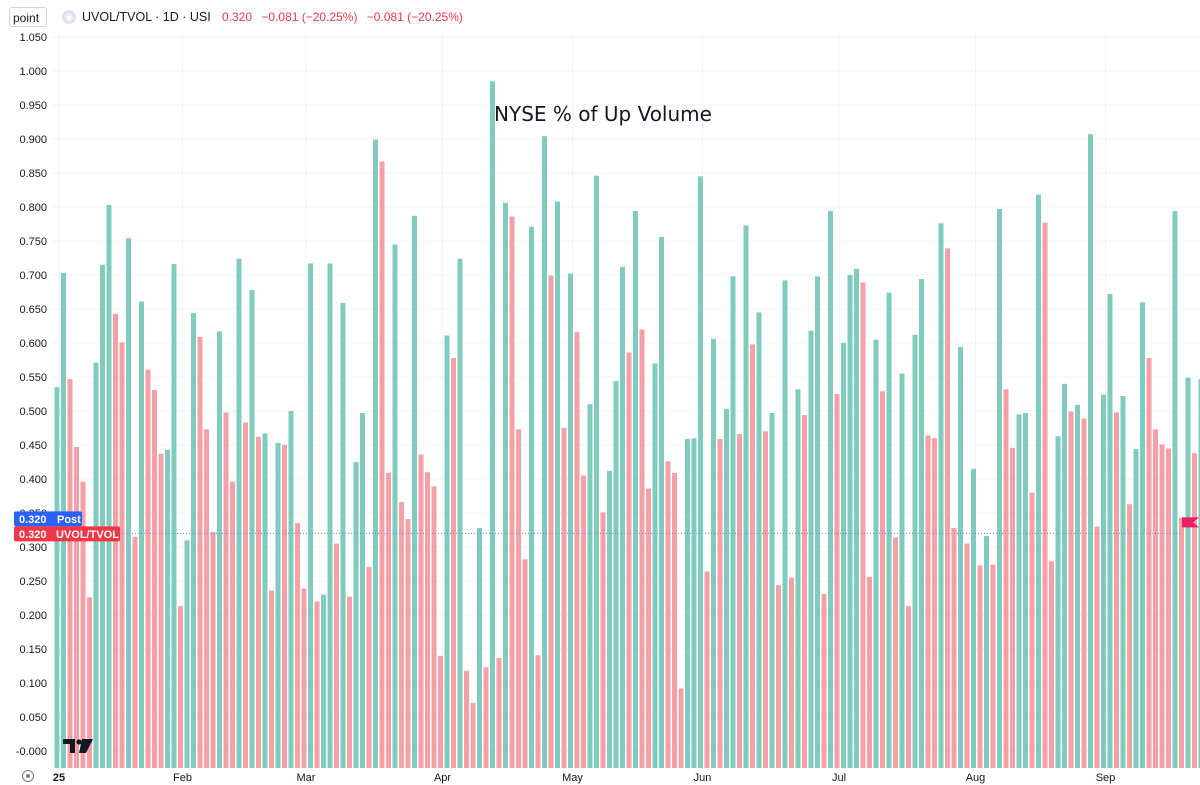  I want to click on tradingview-logo-icon, so click(78, 746).